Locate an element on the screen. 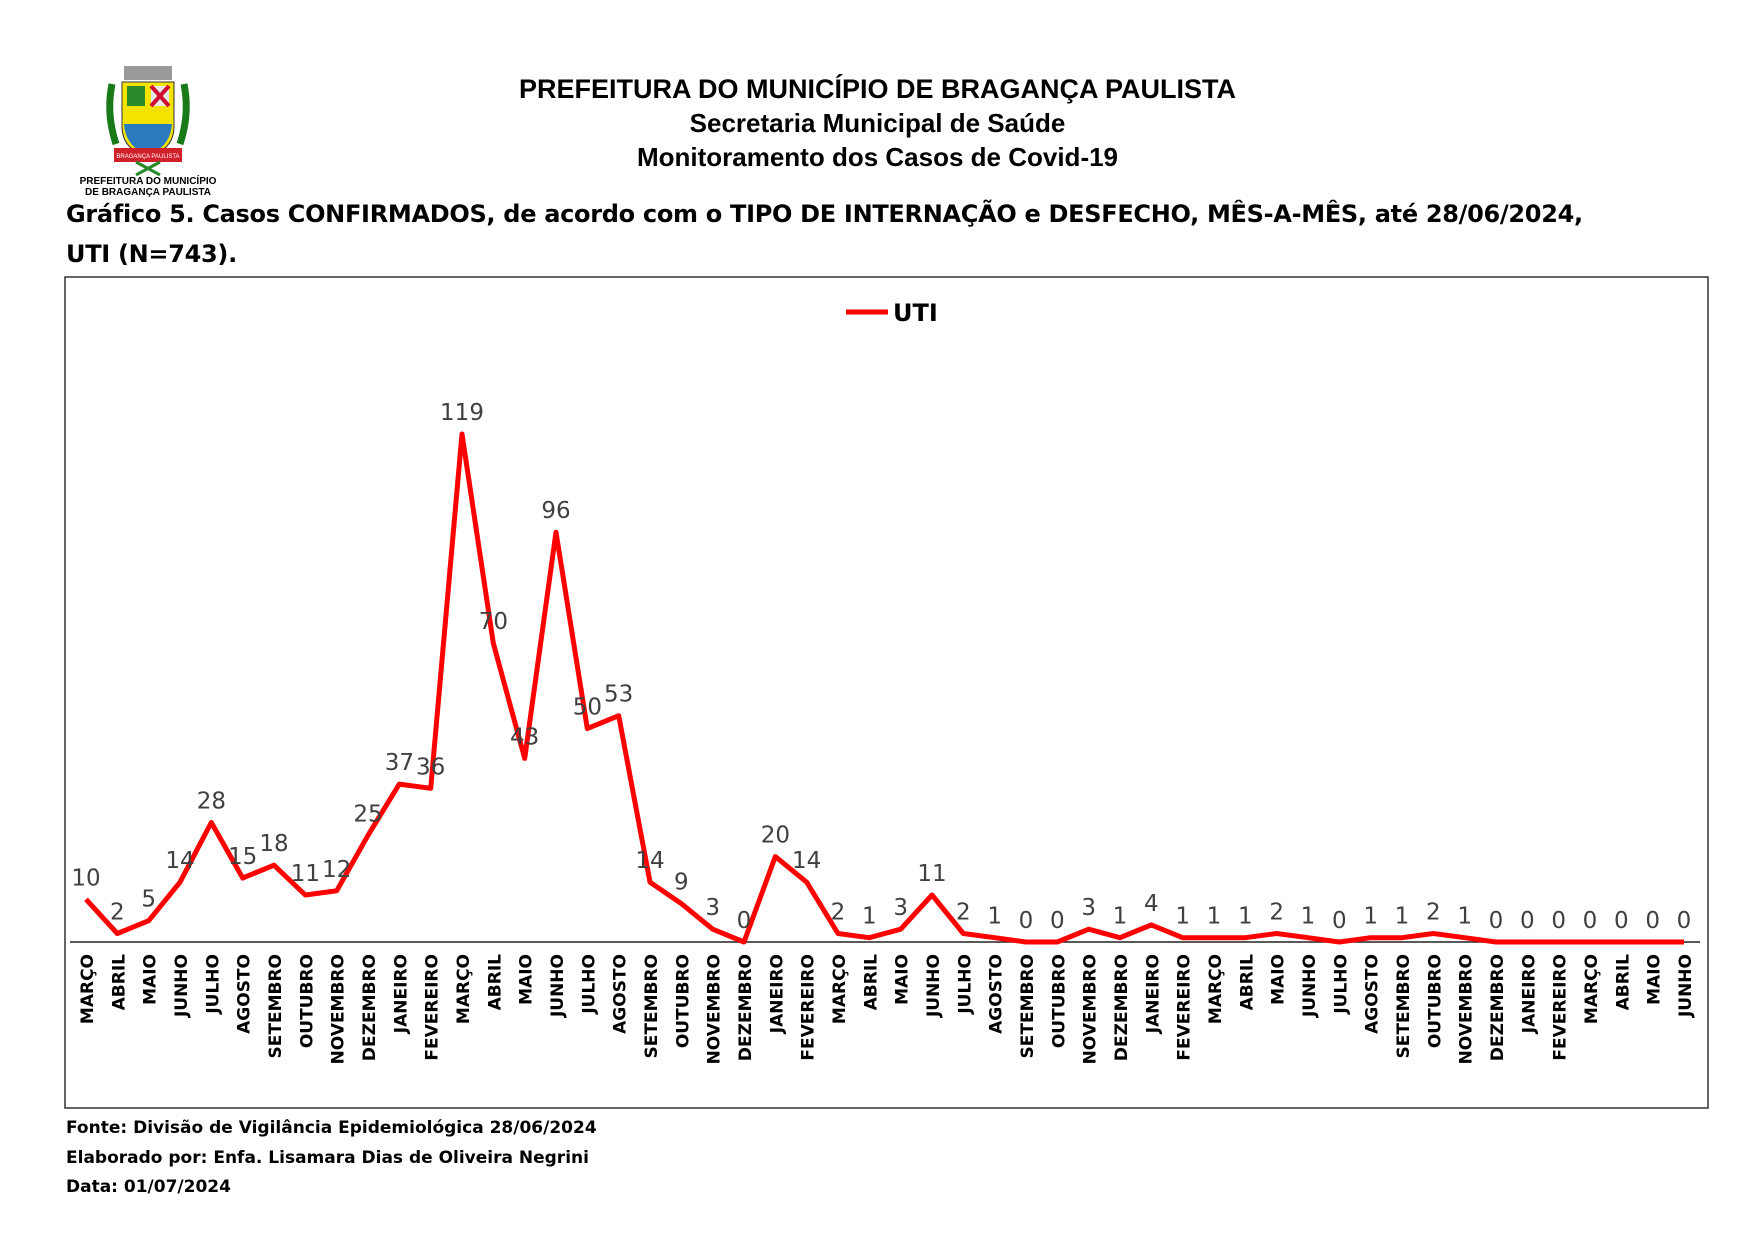 Image resolution: width=1755 pixels, height=1241 pixels. data-label: 70 is located at coordinates (493, 622).